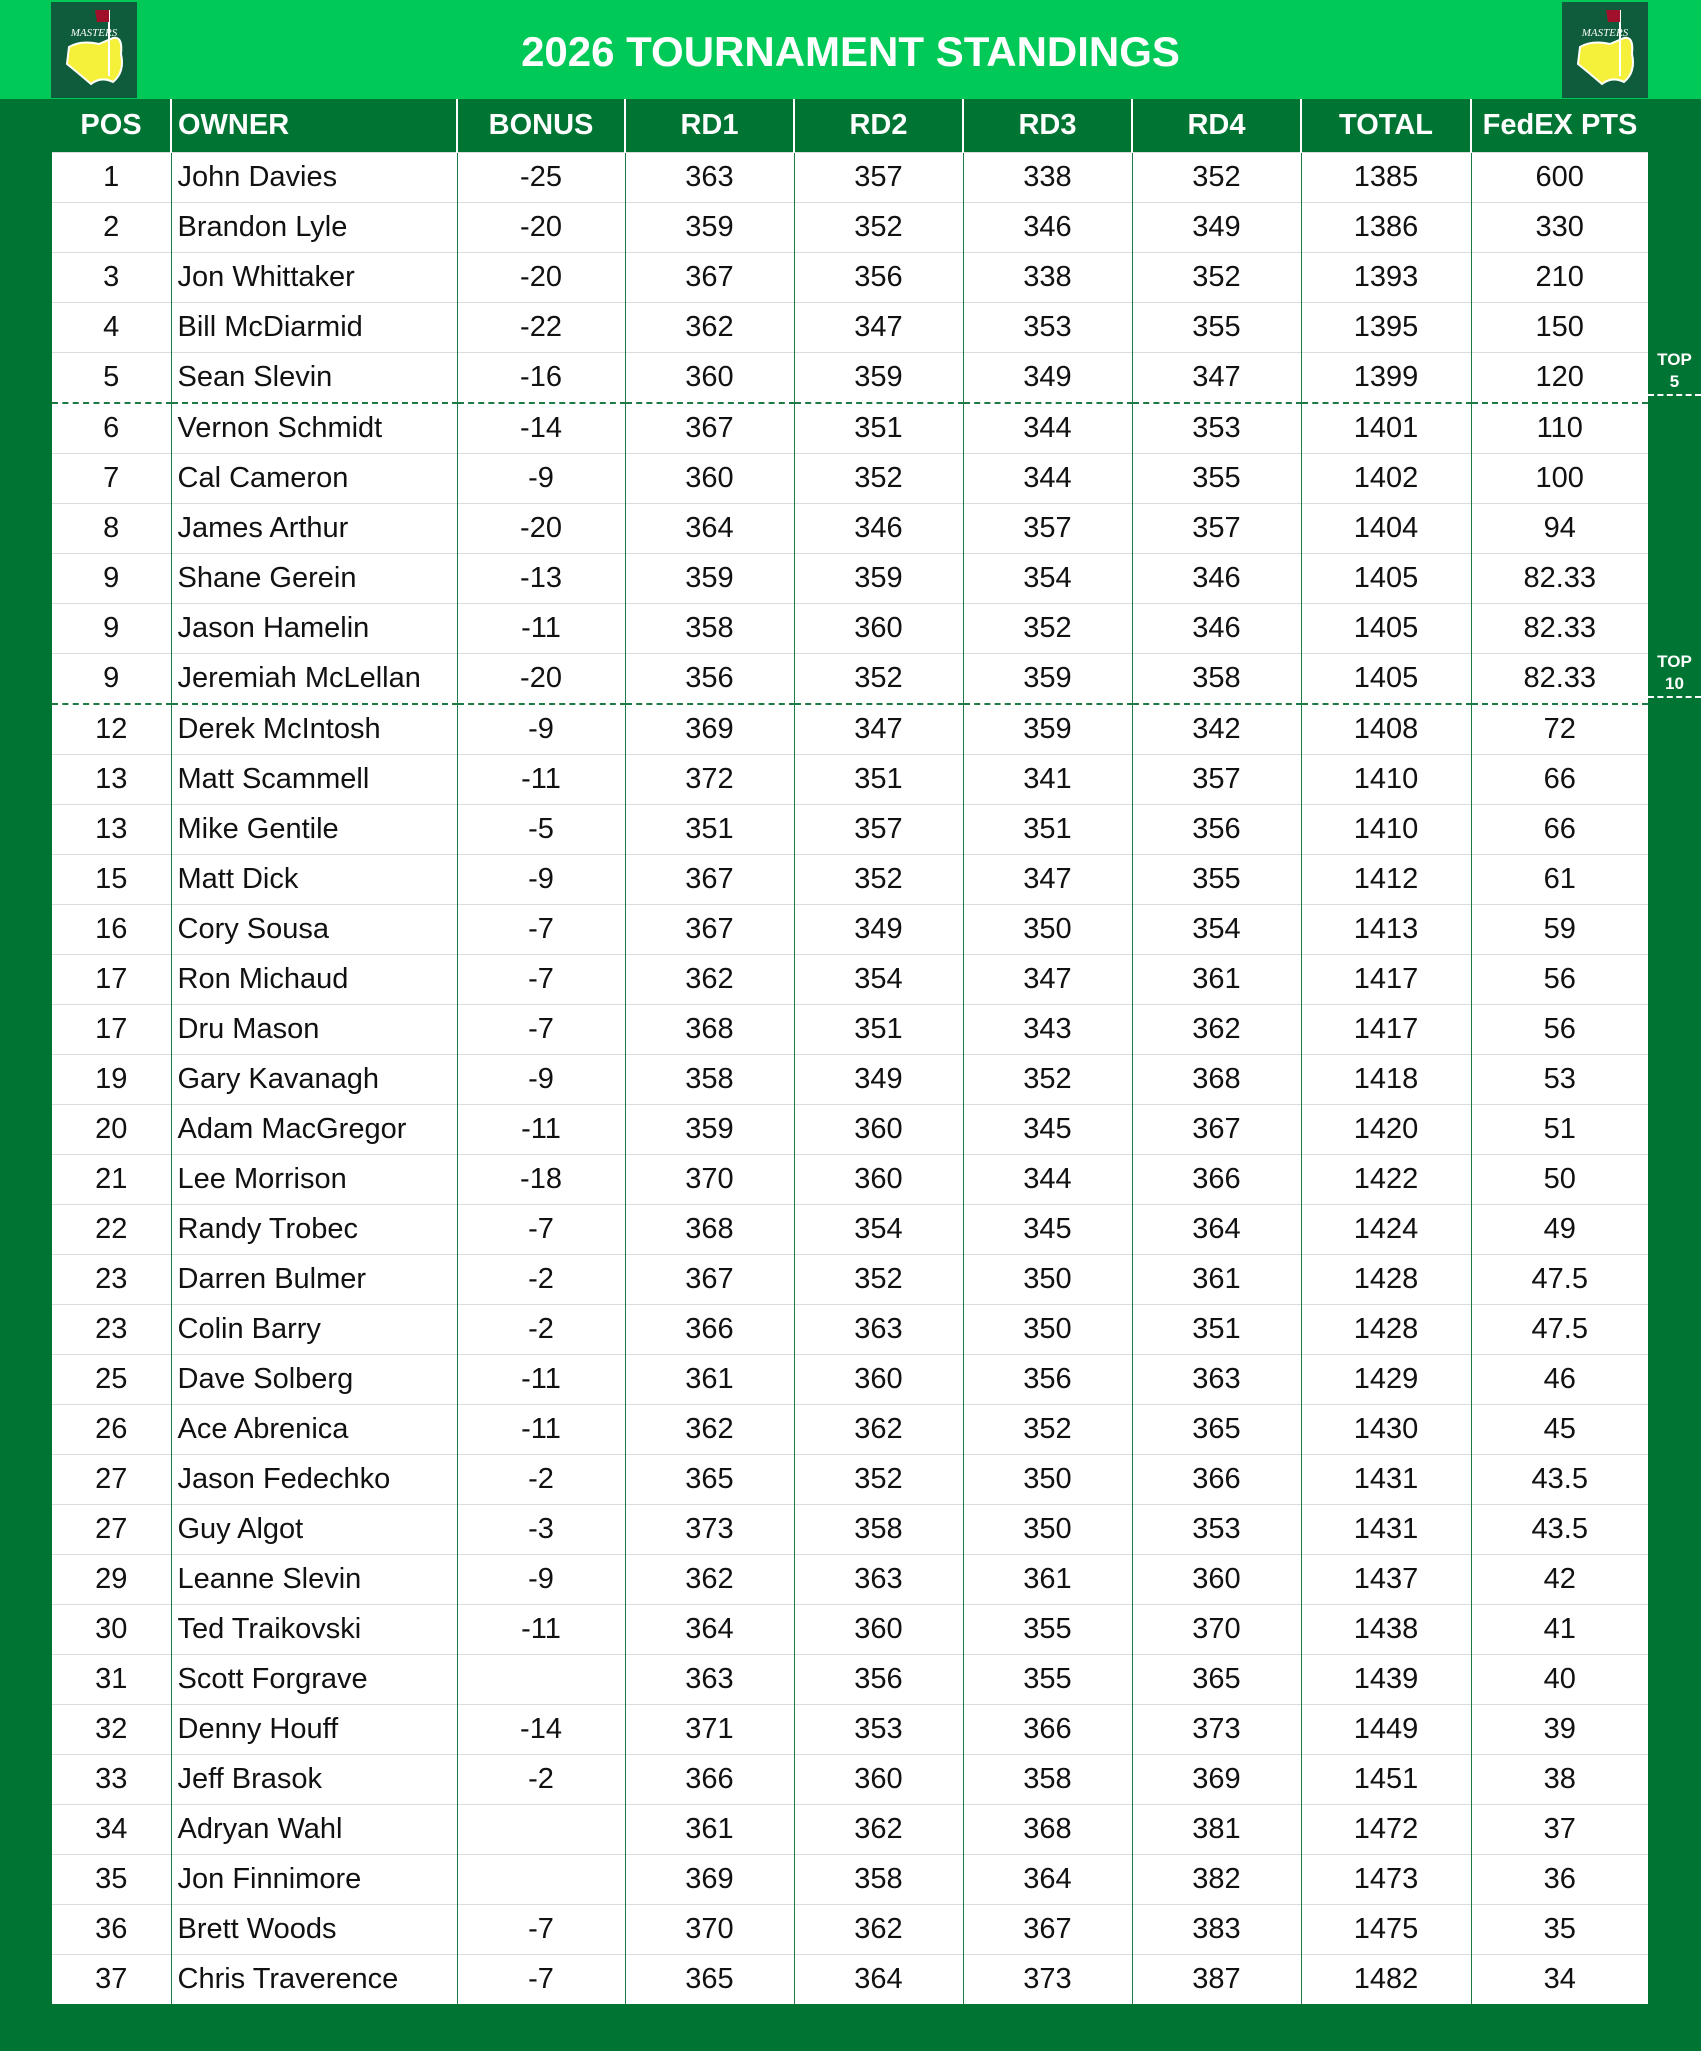 Image resolution: width=1701 pixels, height=2051 pixels. What do you see at coordinates (1047, 1629) in the screenshot?
I see `cell-rd3: 355` at bounding box center [1047, 1629].